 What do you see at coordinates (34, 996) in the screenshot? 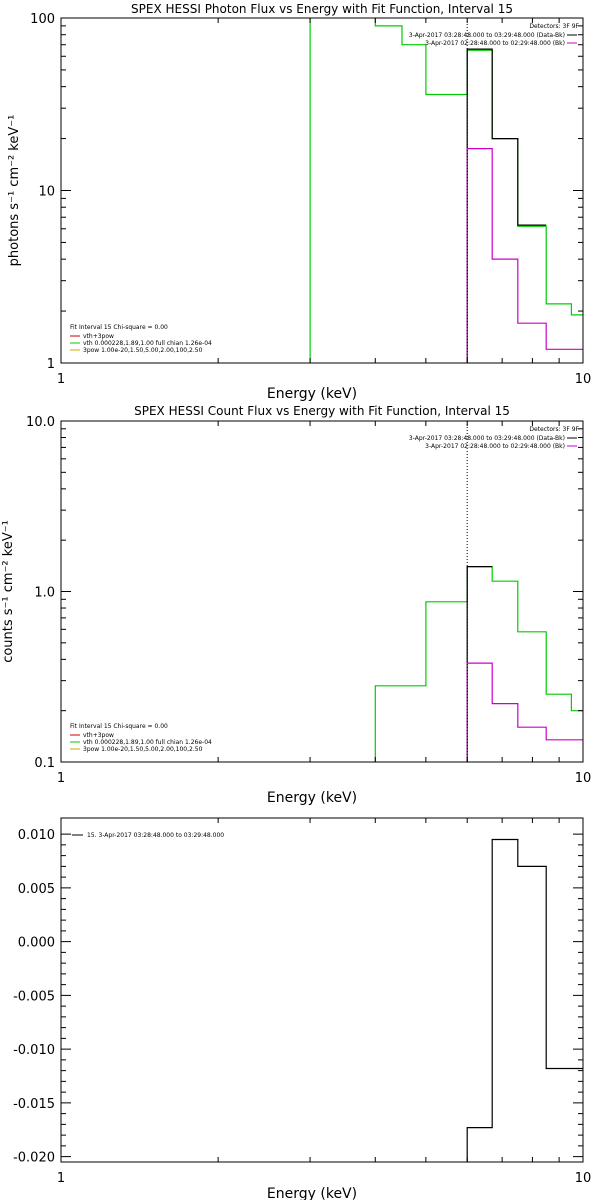
I see `y-tick-label: -0.005` at bounding box center [34, 996].